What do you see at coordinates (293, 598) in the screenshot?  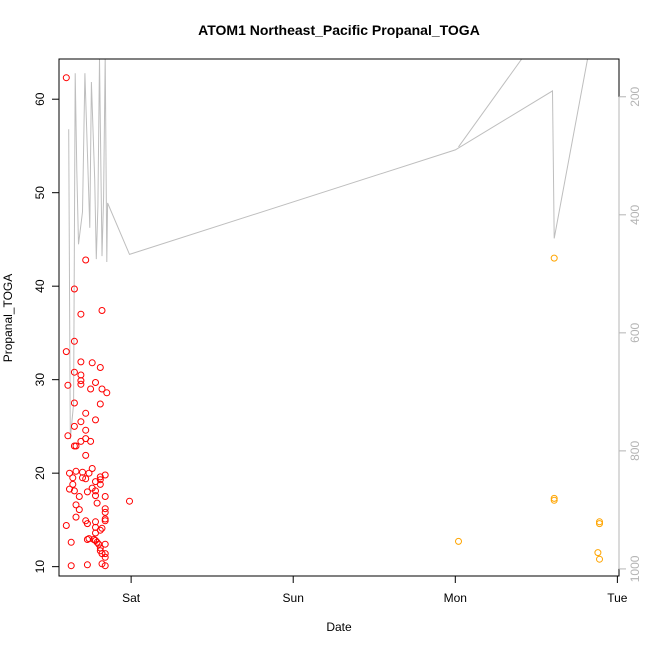 I see `x-tick-label-2: Sun` at bounding box center [293, 598].